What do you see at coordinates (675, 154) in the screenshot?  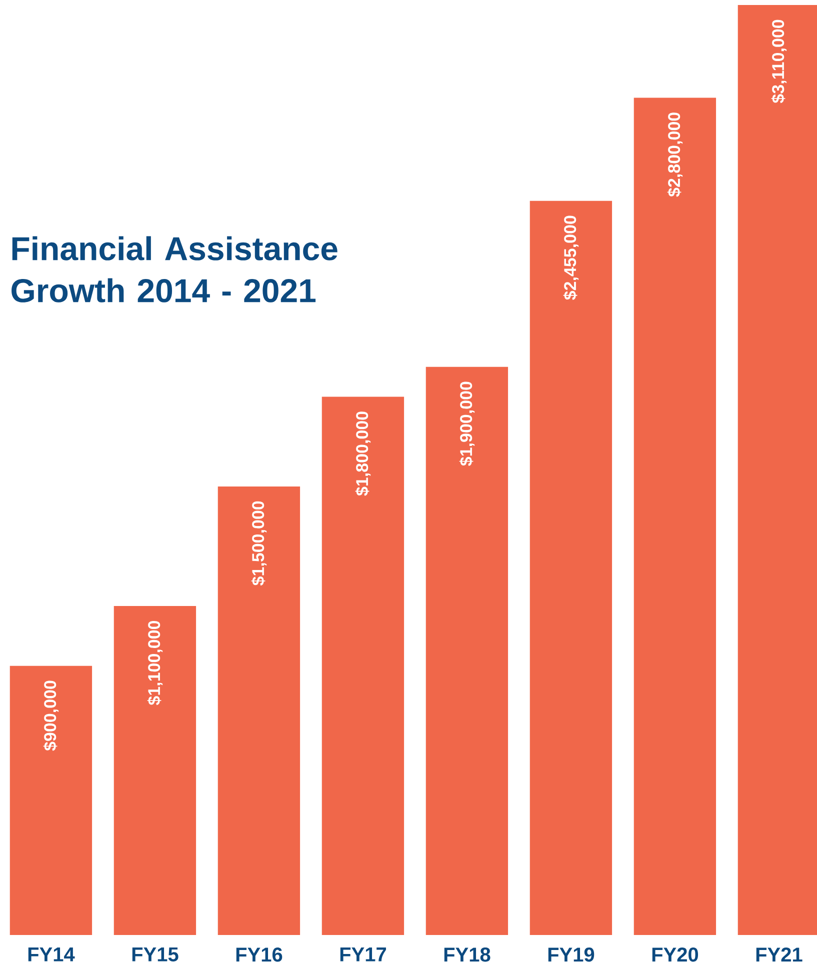 I see `data-label: $2,800,000` at bounding box center [675, 154].